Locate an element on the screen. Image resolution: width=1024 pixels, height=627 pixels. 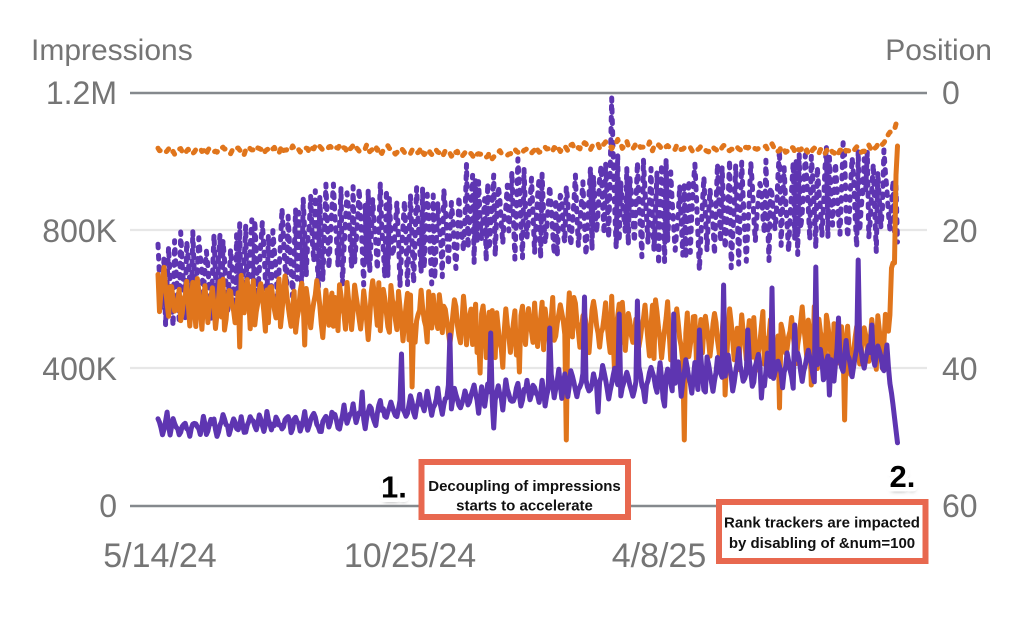
svg-text: by disabling of &num=100 is located at coordinates (822, 543).